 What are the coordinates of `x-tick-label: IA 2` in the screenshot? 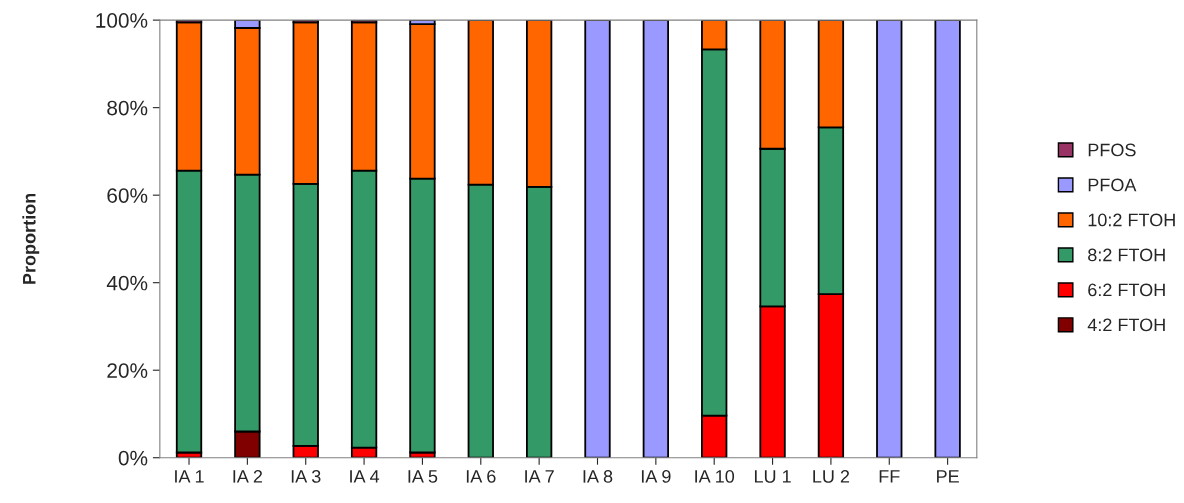 It's located at (248, 476).